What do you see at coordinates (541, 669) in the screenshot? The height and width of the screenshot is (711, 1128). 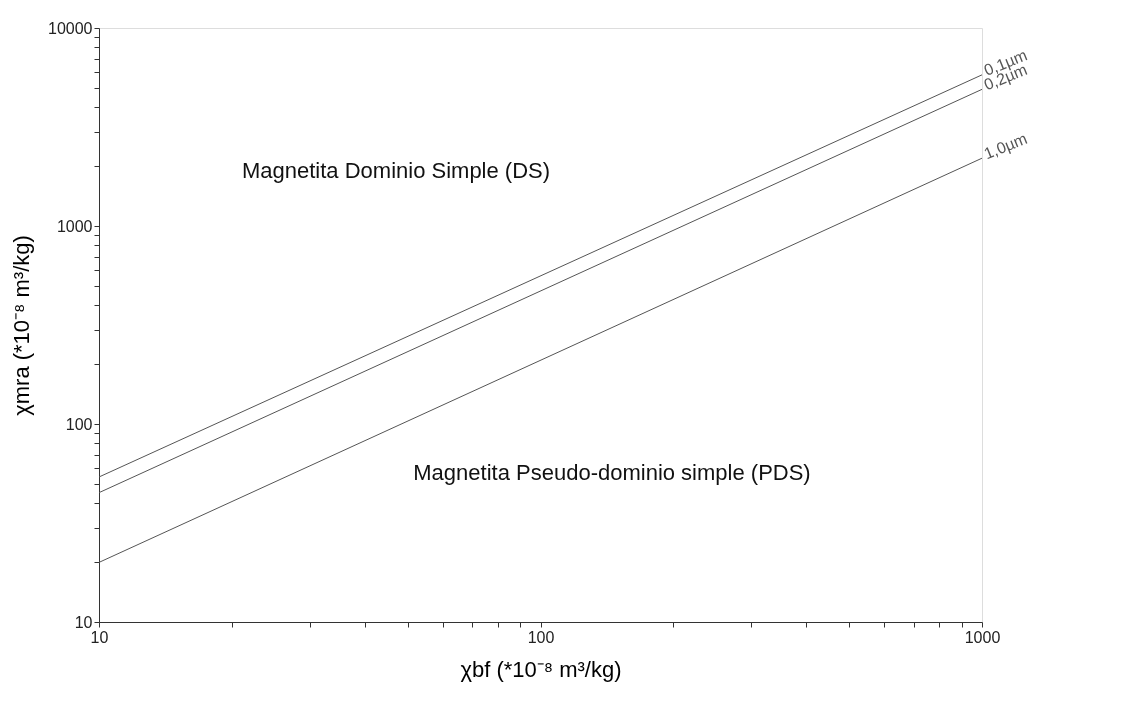 I see `x-axis-title: χbf (*10⁻⁸ m³/kg)` at bounding box center [541, 669].